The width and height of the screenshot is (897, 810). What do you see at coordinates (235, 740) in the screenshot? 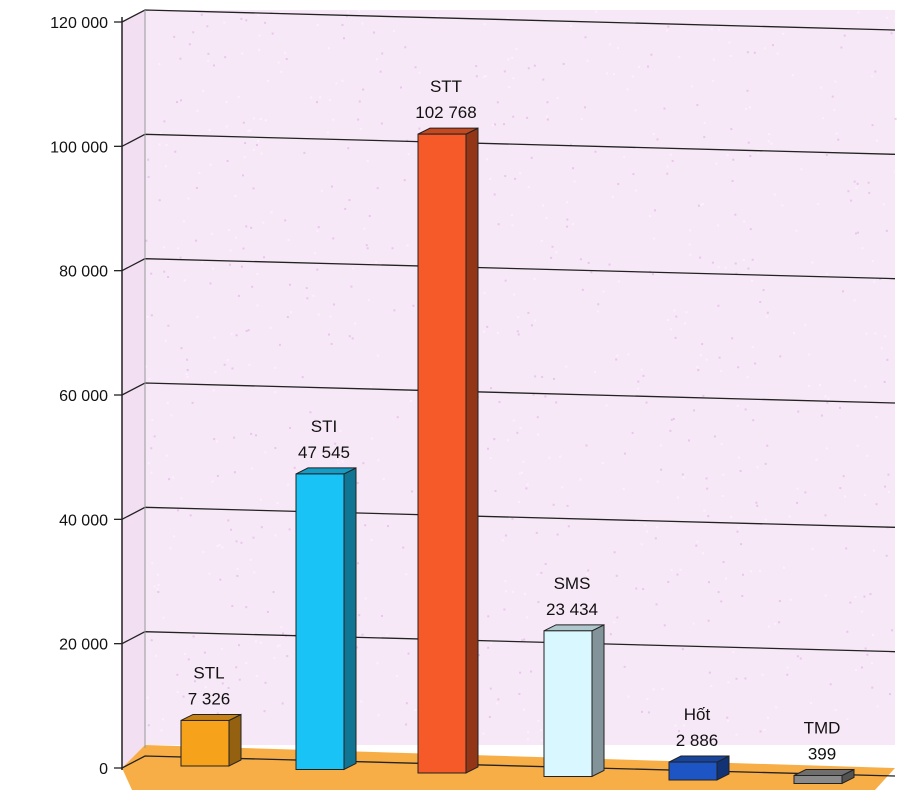
I see `bar-stl-side` at bounding box center [235, 740].